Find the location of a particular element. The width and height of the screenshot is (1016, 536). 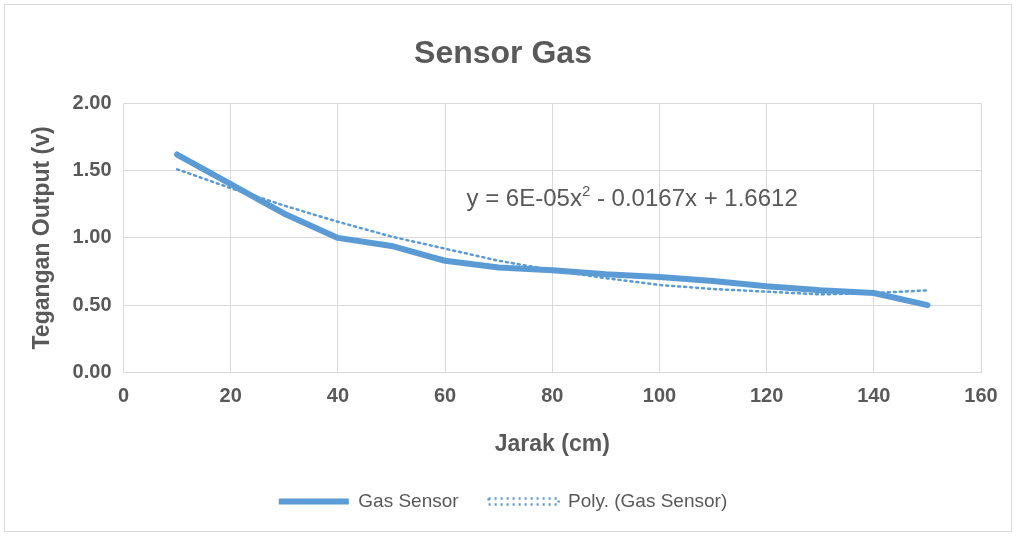

x-tick-label: 20 is located at coordinates (230, 394).